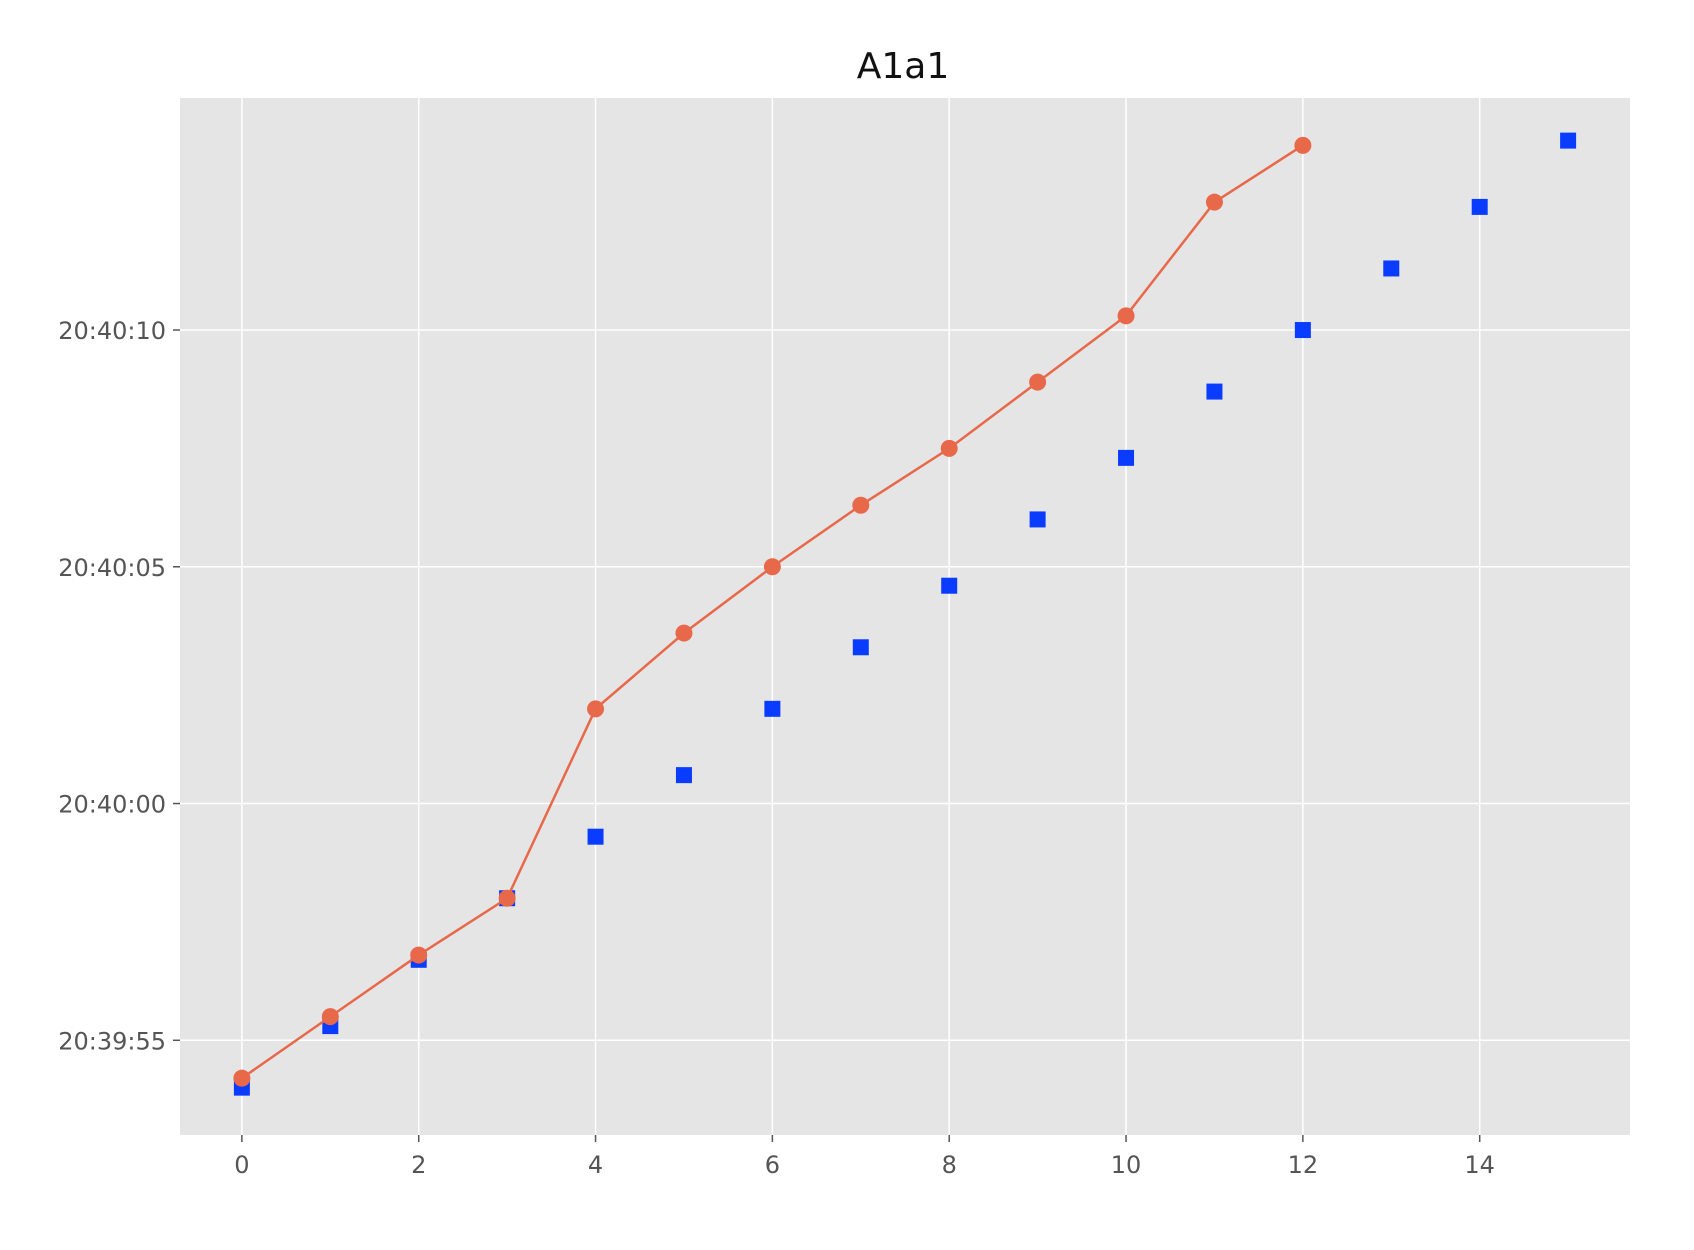 This screenshot has width=1694, height=1250. What do you see at coordinates (1303, 1165) in the screenshot?
I see `x-tick-label: 12` at bounding box center [1303, 1165].